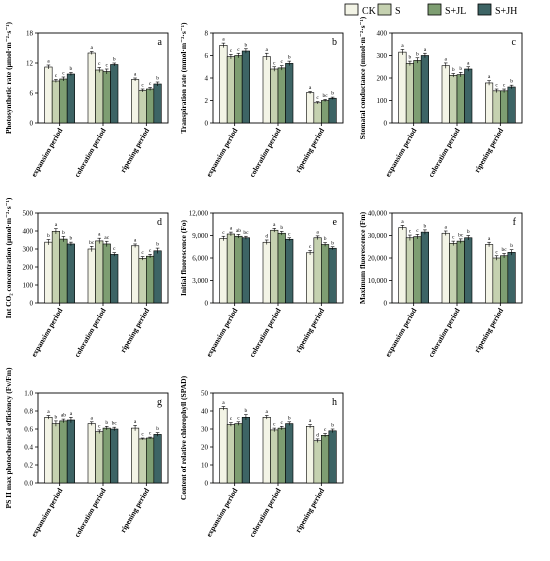  I want to click on panel-letter: f, so click(515, 222).